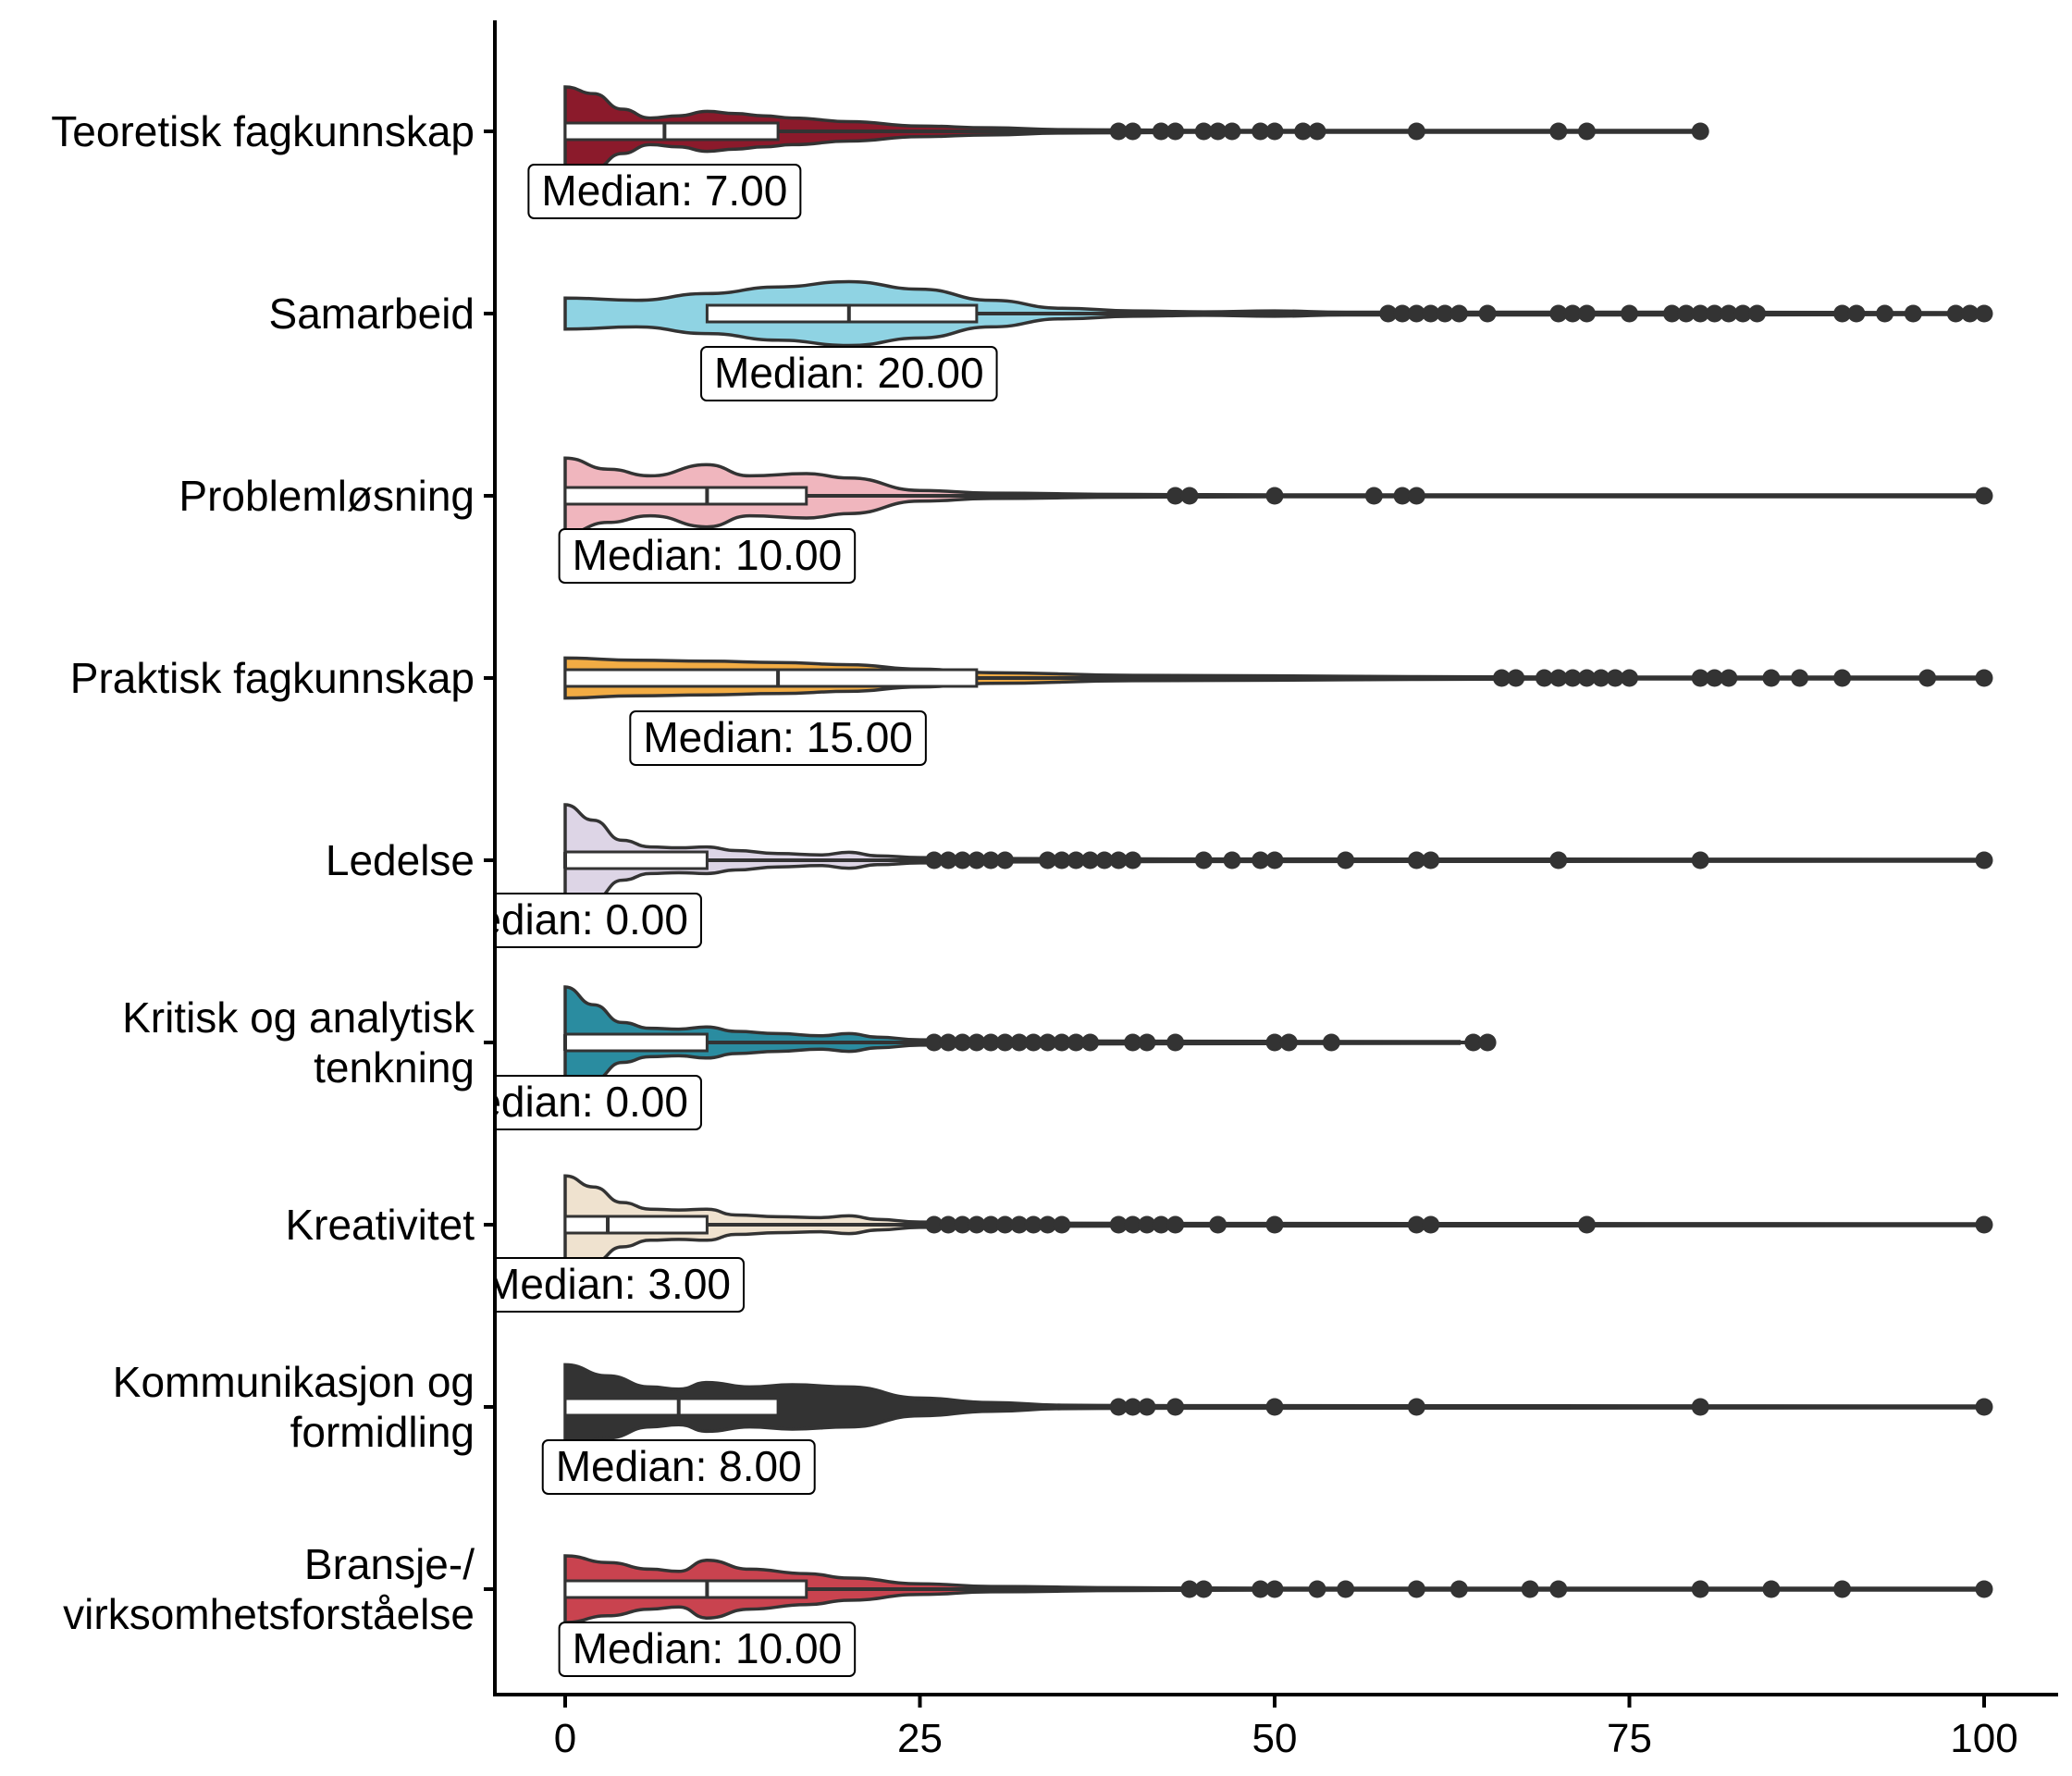  I want to click on median-label-text: Median: 10.00, so click(708, 1648).